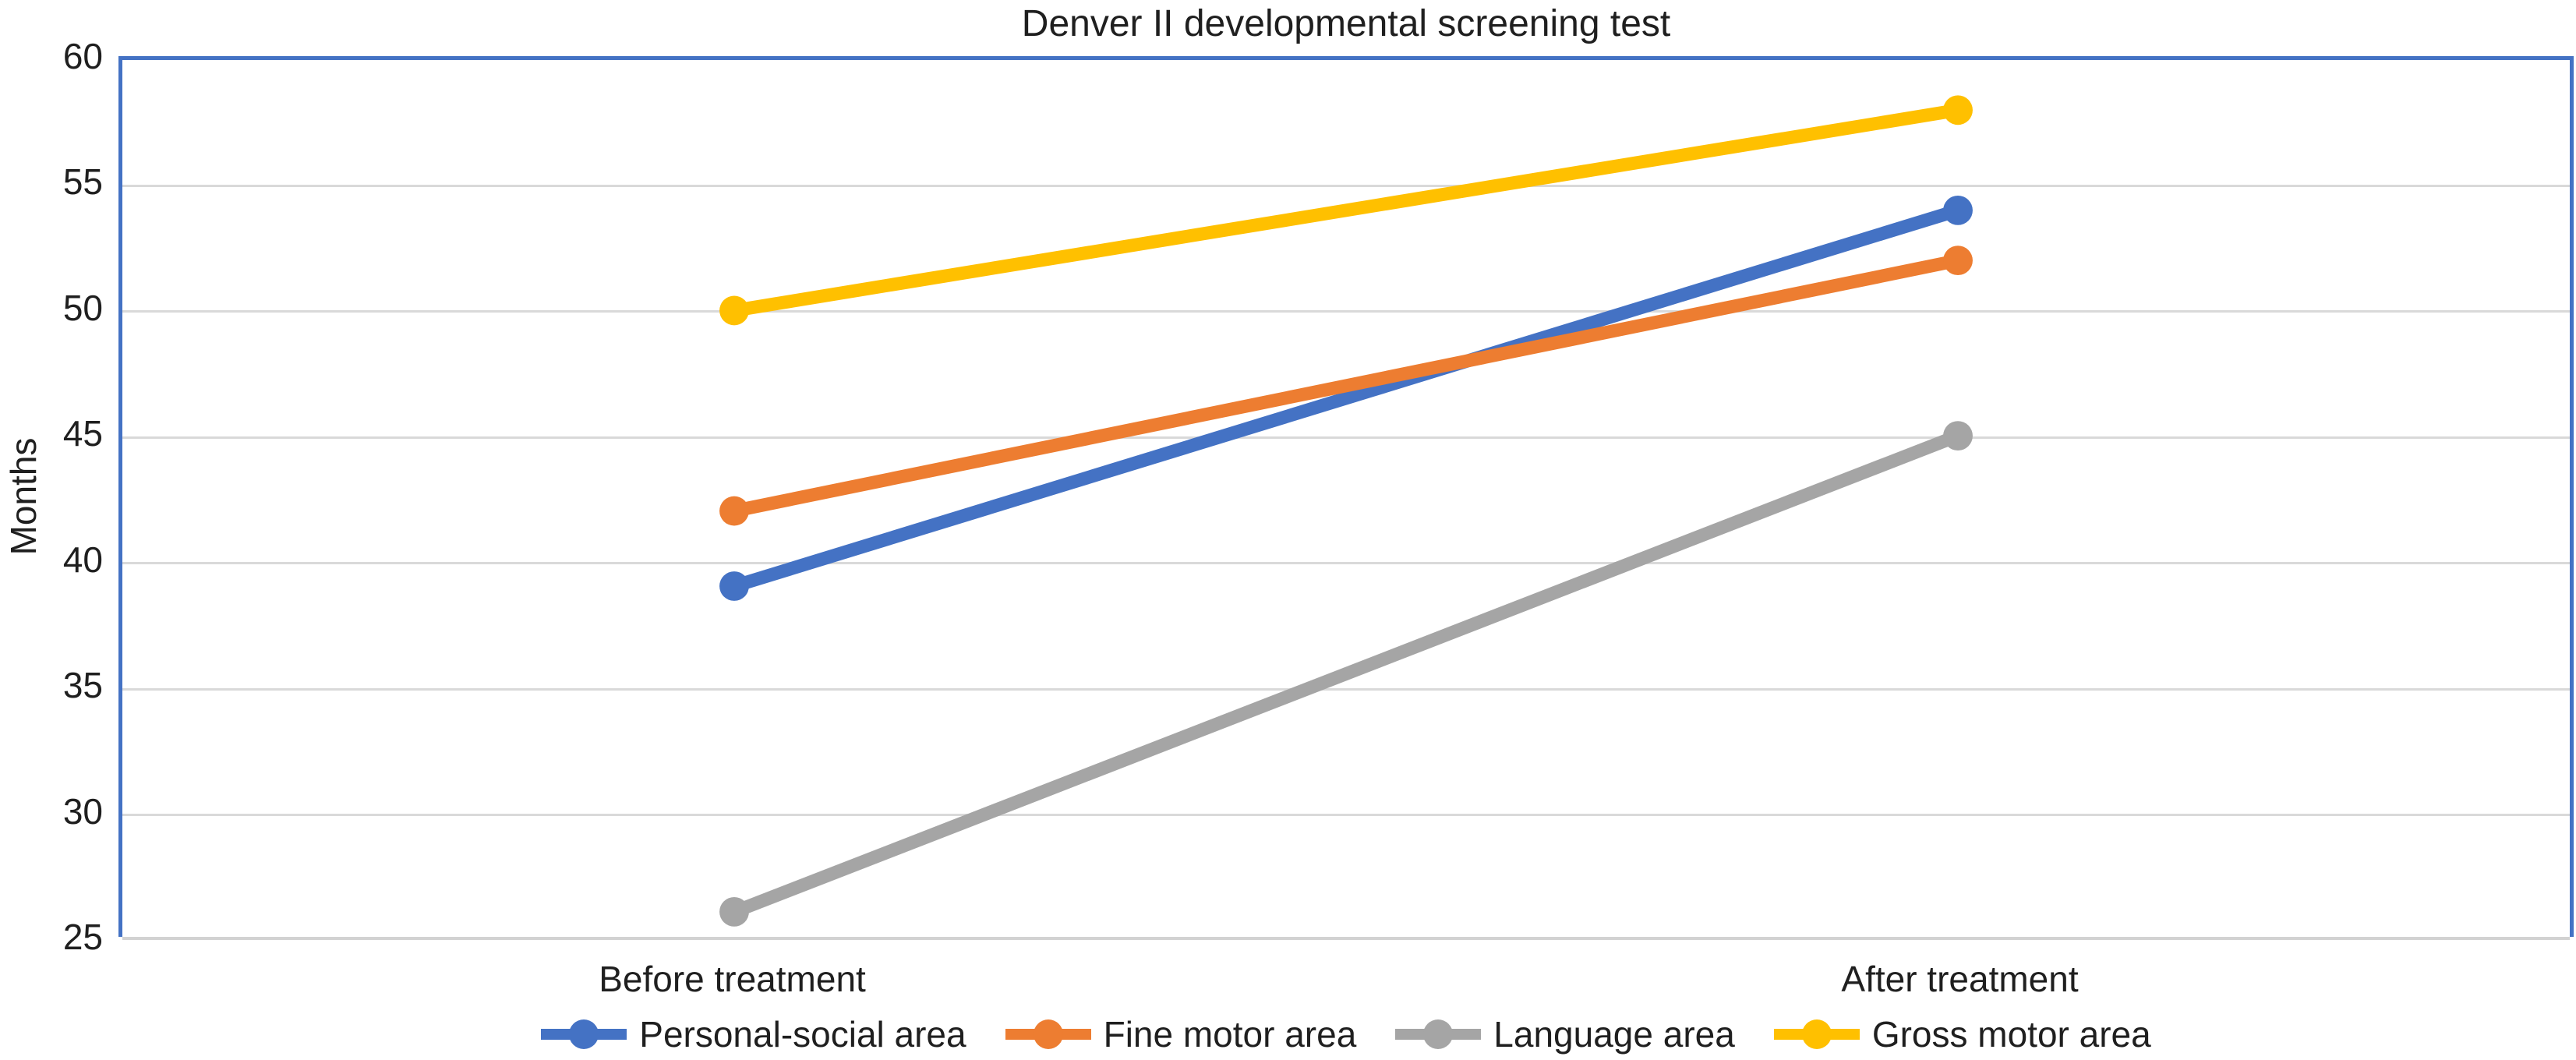 The width and height of the screenshot is (2576, 1060). Describe the element at coordinates (1614, 1034) in the screenshot. I see `legend-label: Language area` at that location.